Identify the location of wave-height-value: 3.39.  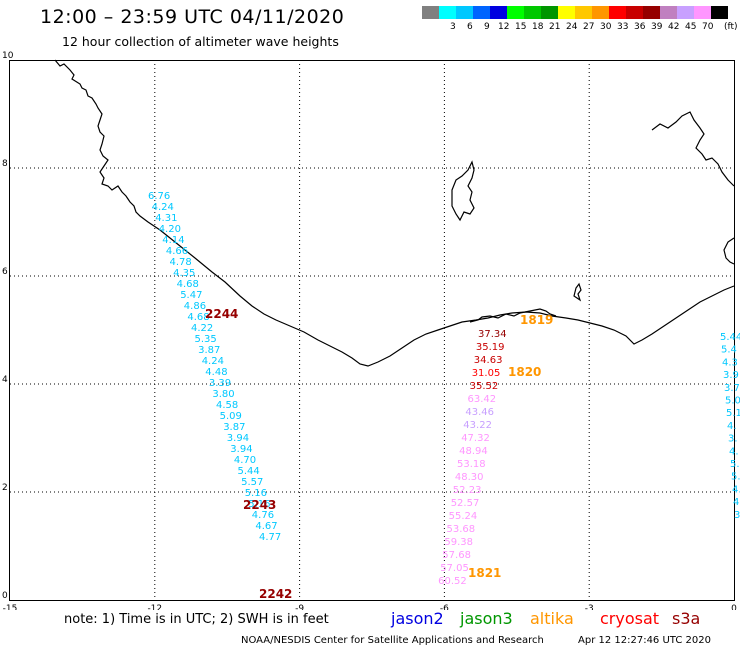
(220, 383).